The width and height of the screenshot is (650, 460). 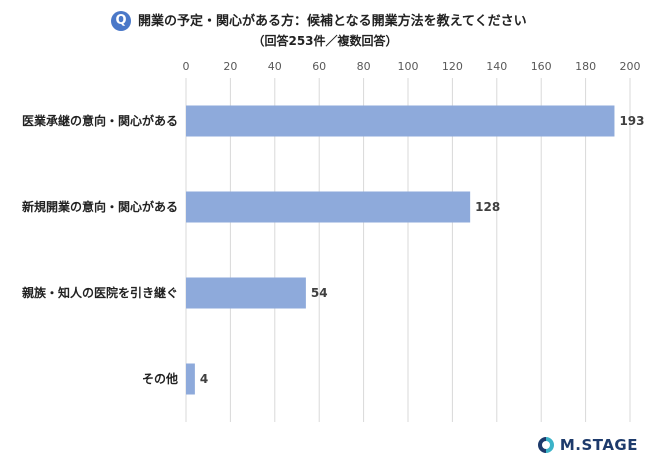 I want to click on question-badge: Q, so click(x=121, y=21).